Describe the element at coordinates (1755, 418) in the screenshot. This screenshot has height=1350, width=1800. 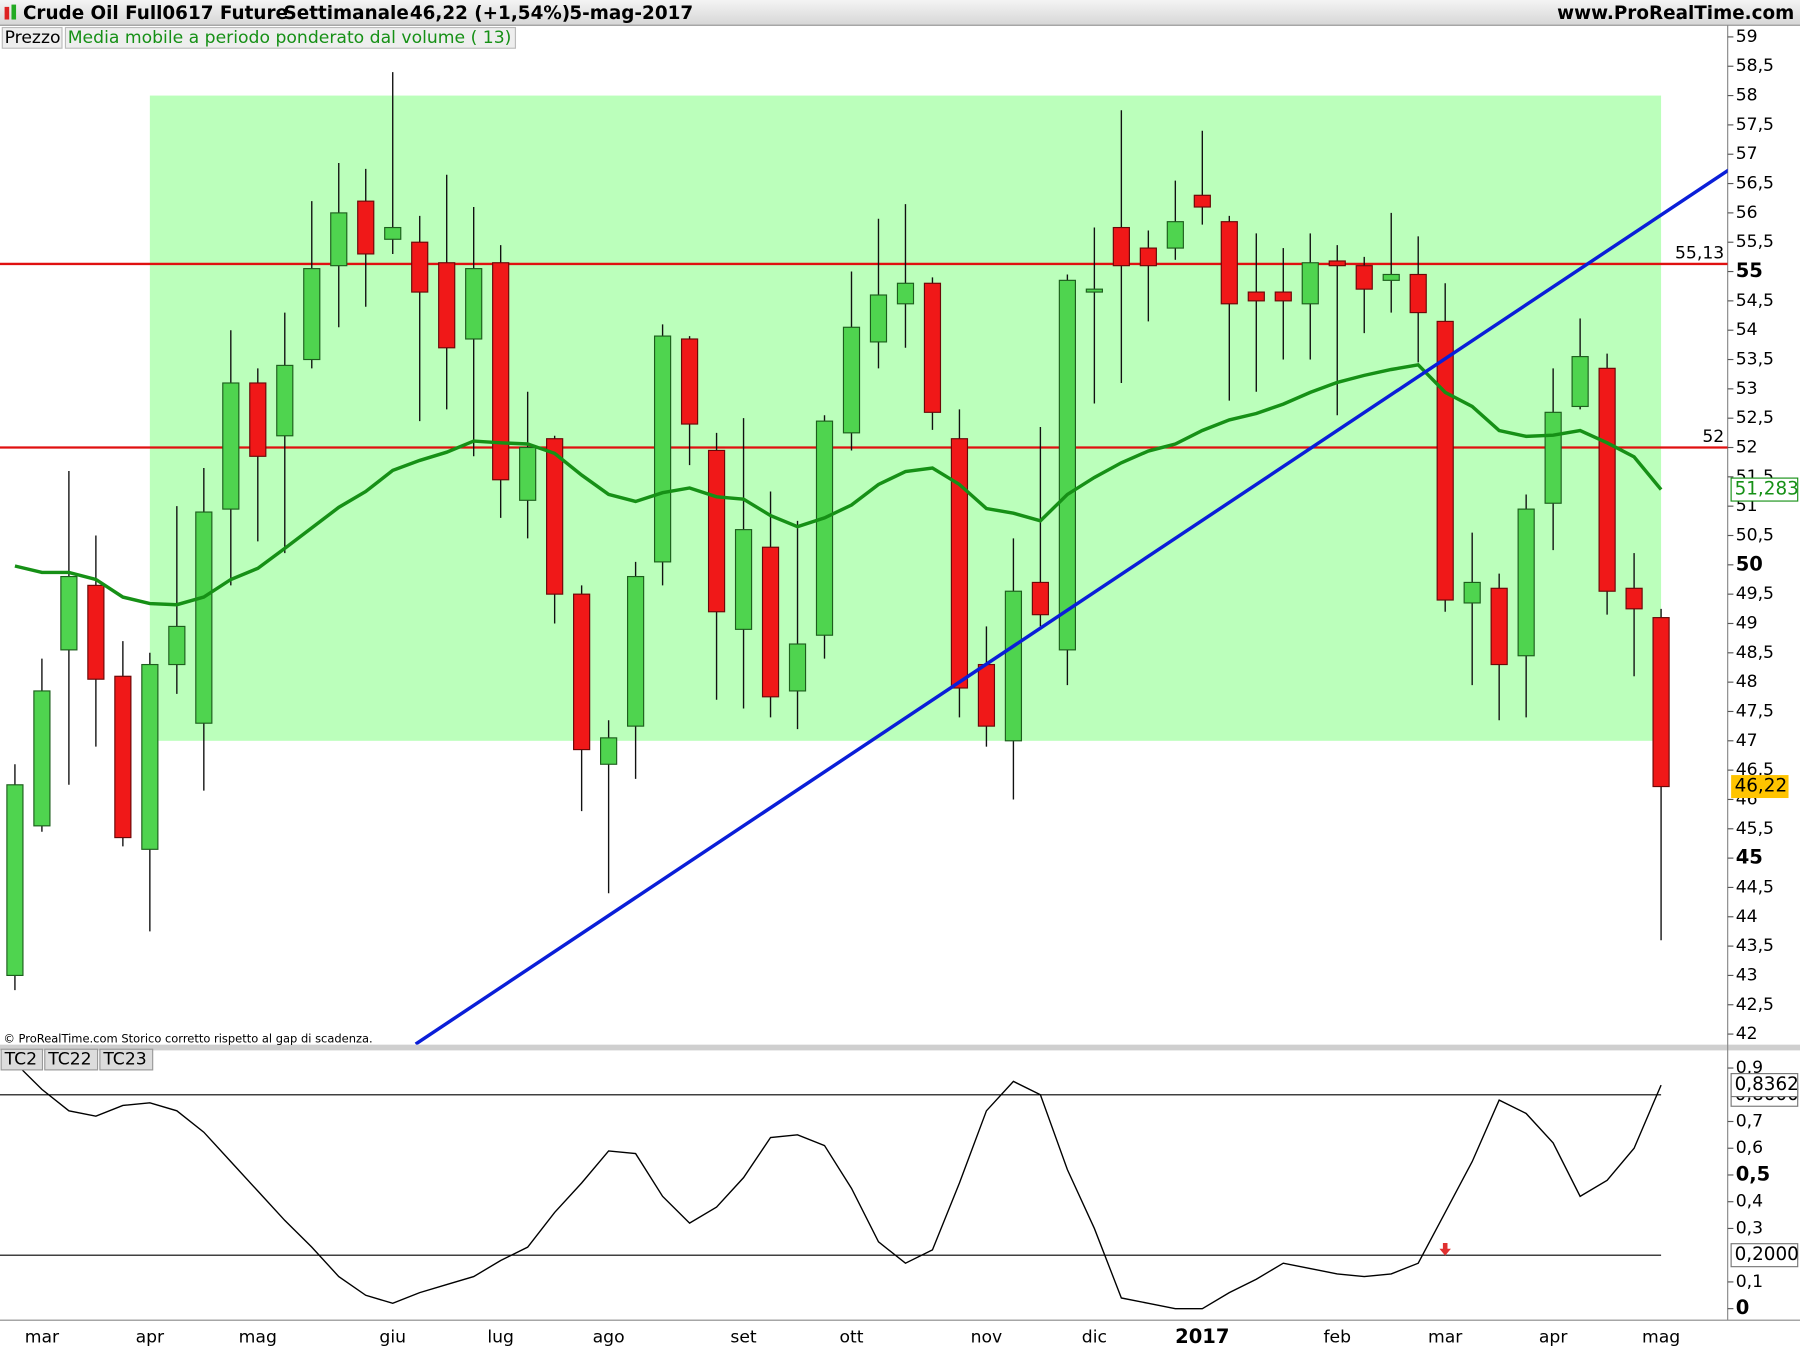
I see `y-tick-label: 52,5` at that location.